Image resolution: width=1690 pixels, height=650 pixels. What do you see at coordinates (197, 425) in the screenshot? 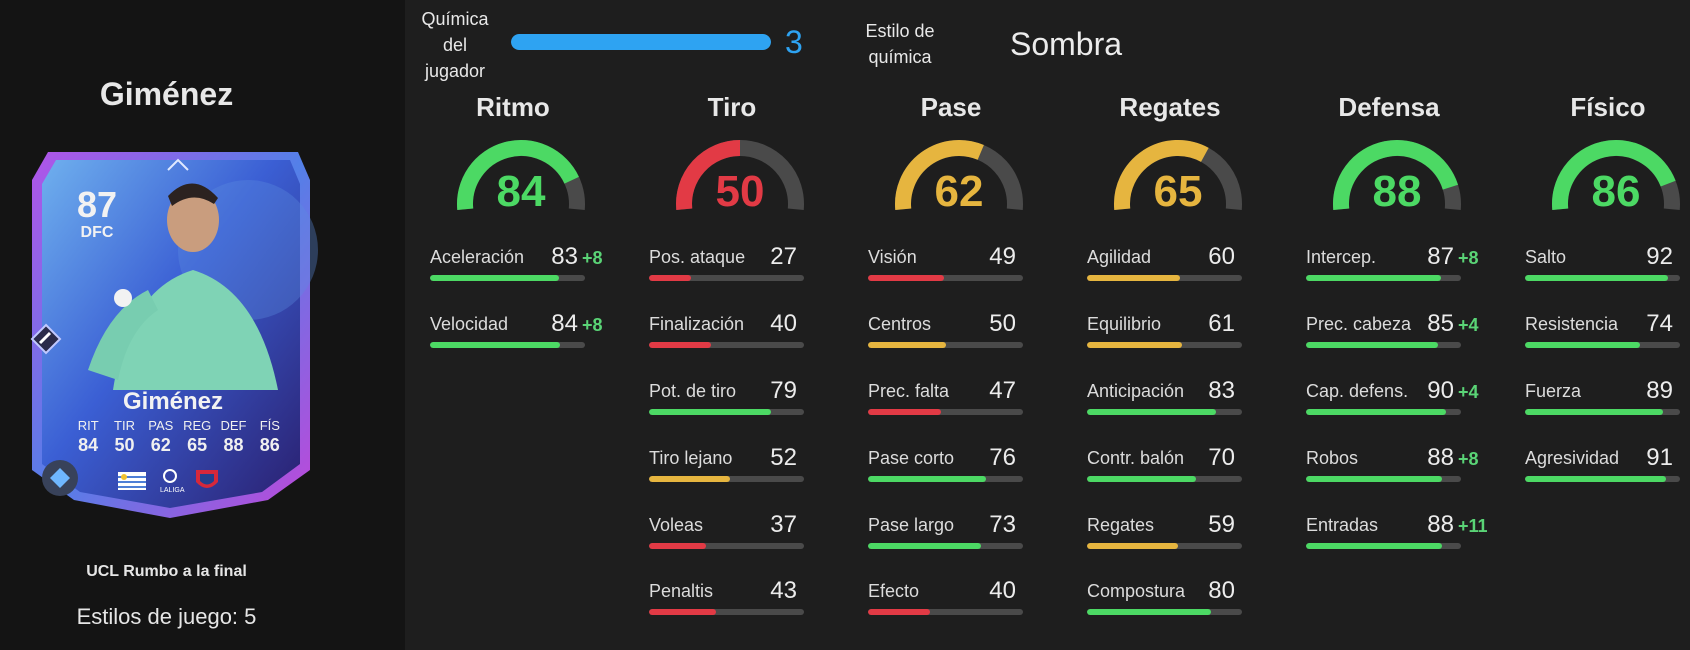
I see `card-stat-label: REG` at bounding box center [197, 425].